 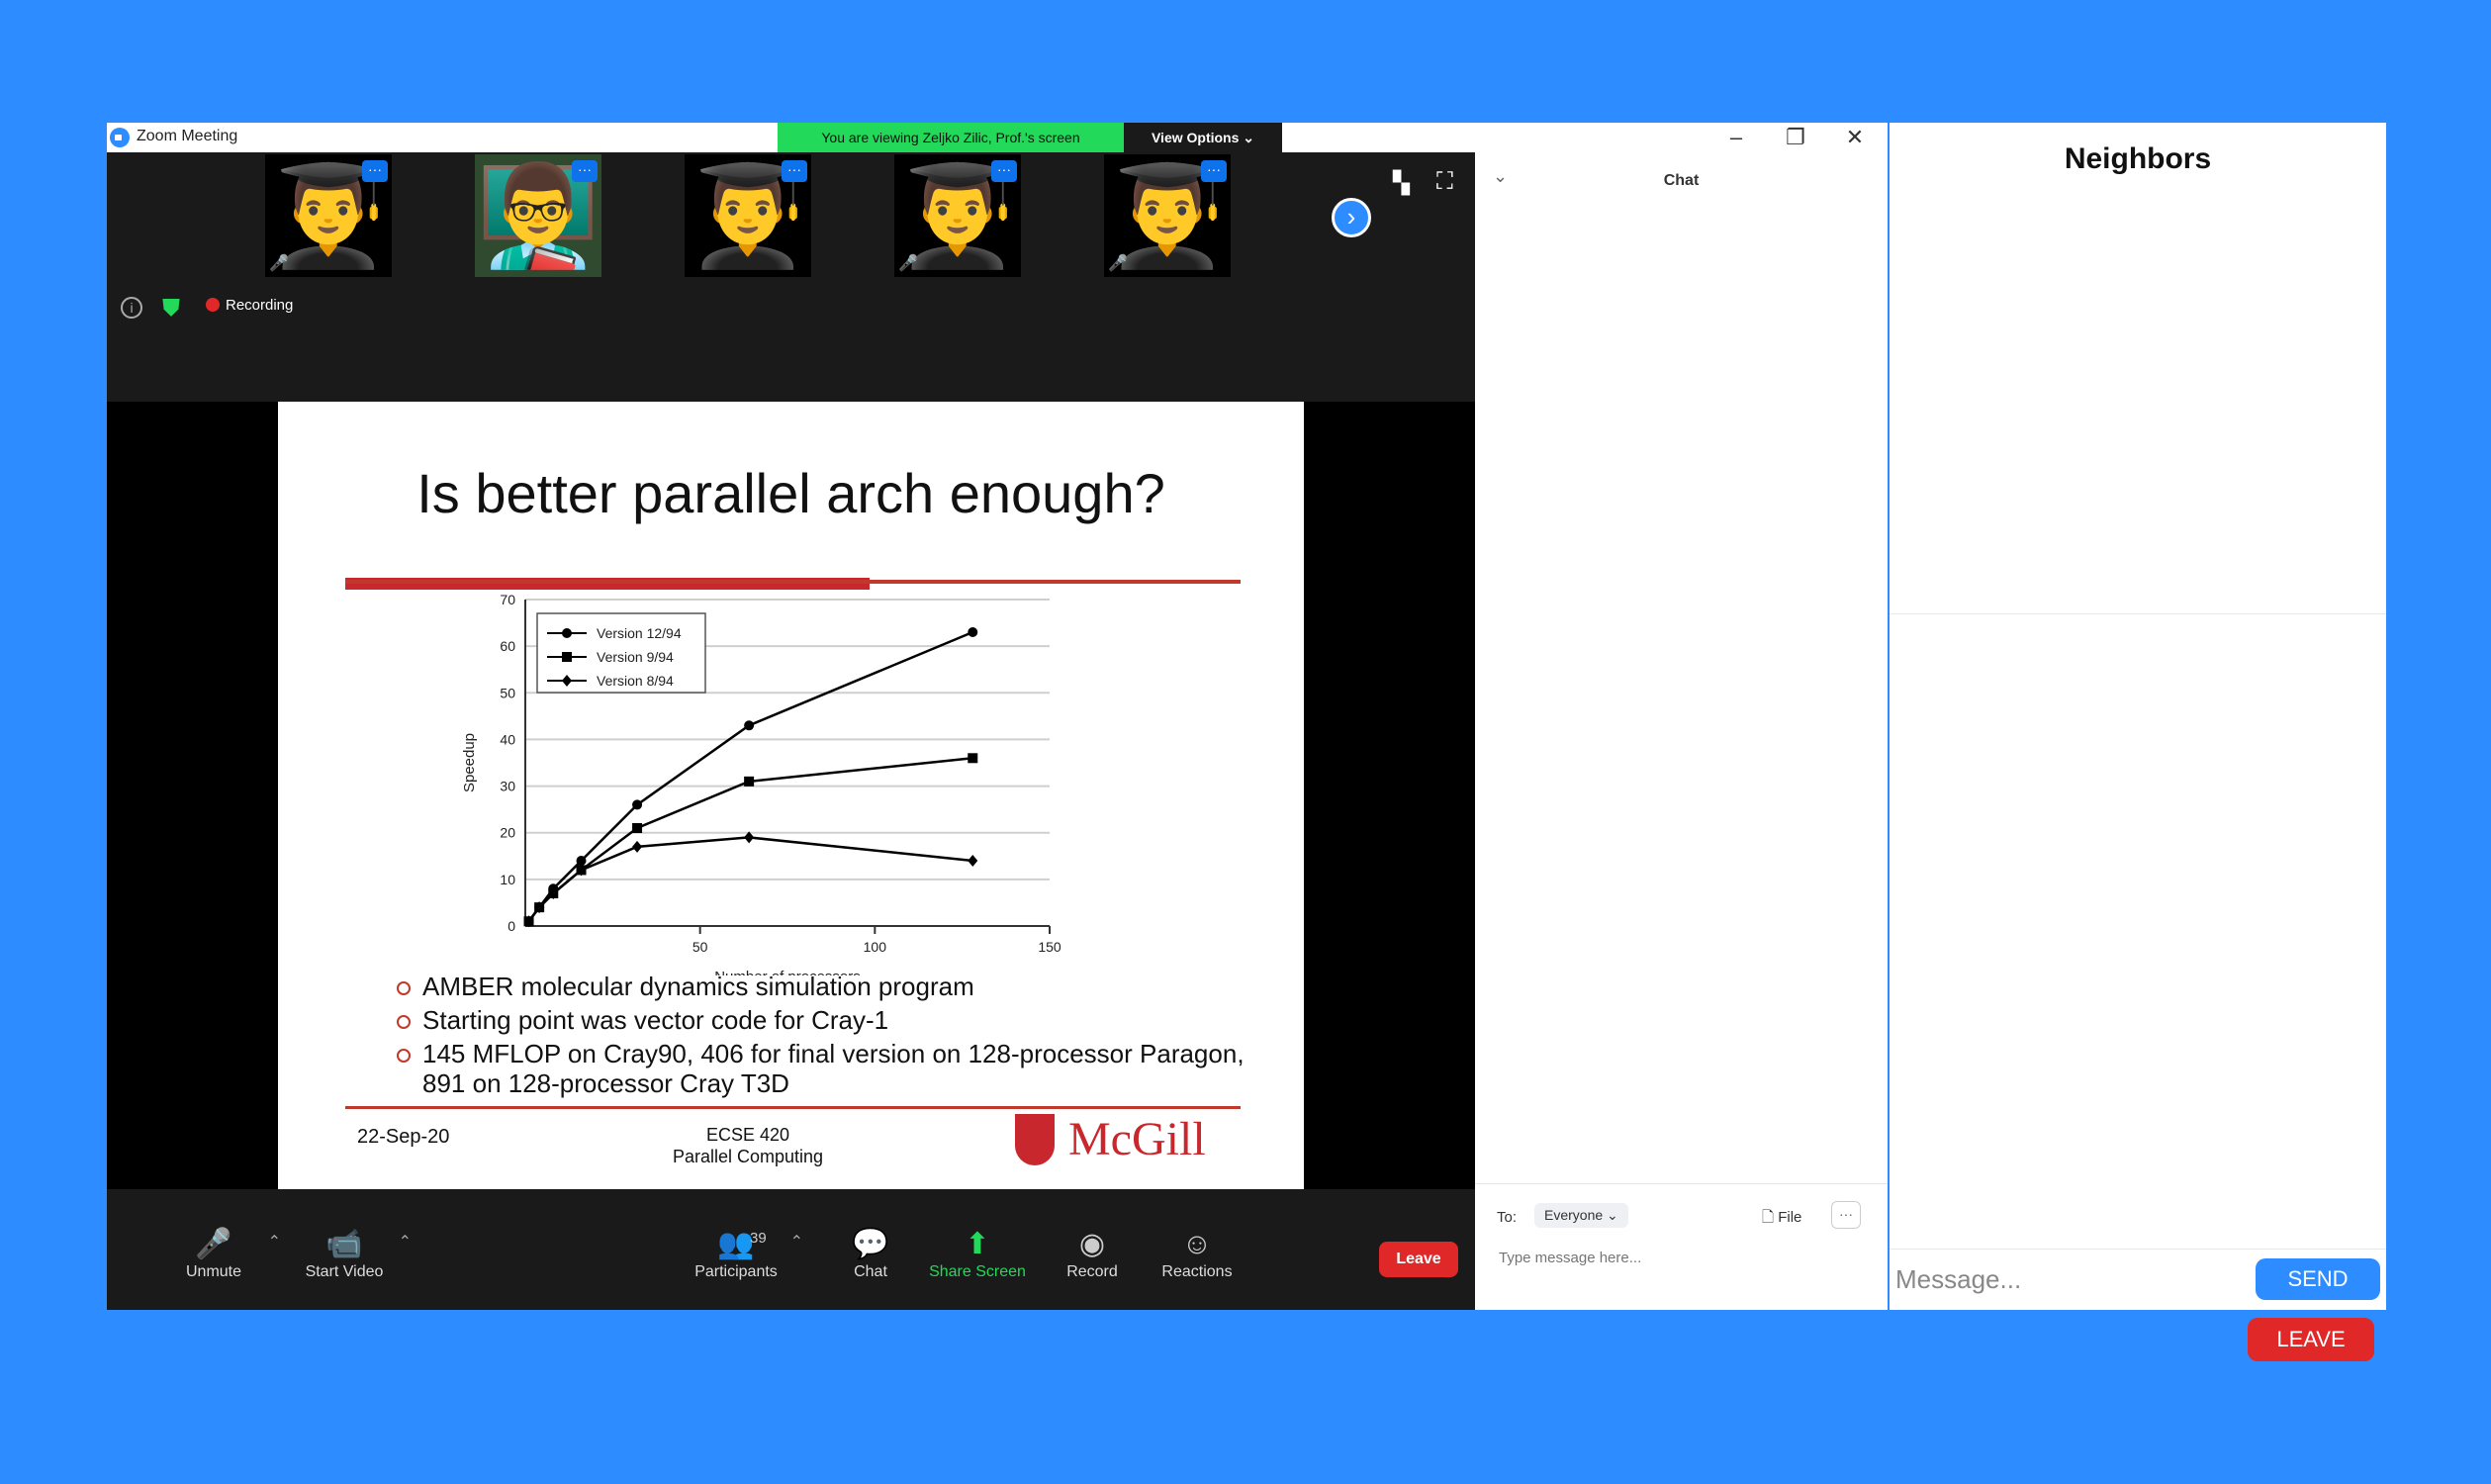 I want to click on neighbors-message-input, so click(x=2068, y=1279).